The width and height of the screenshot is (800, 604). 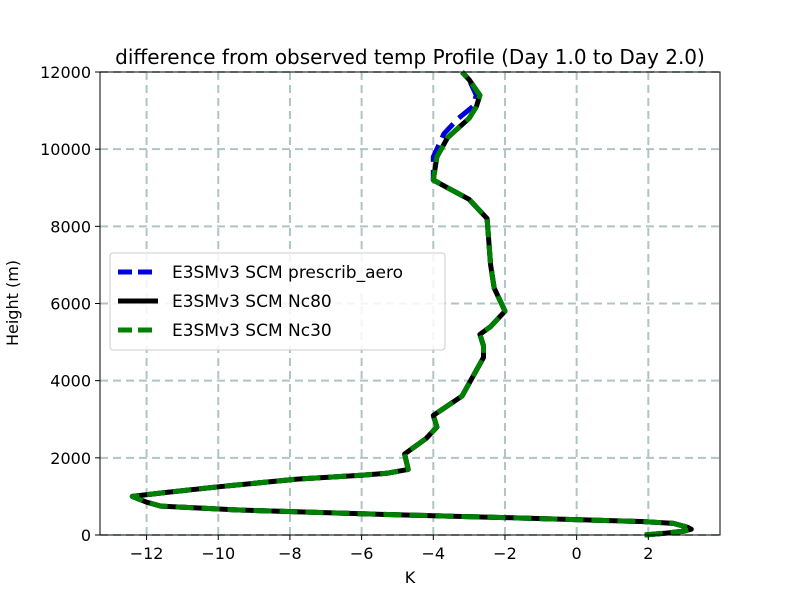 I want to click on x-axis-label: K, so click(x=410, y=577).